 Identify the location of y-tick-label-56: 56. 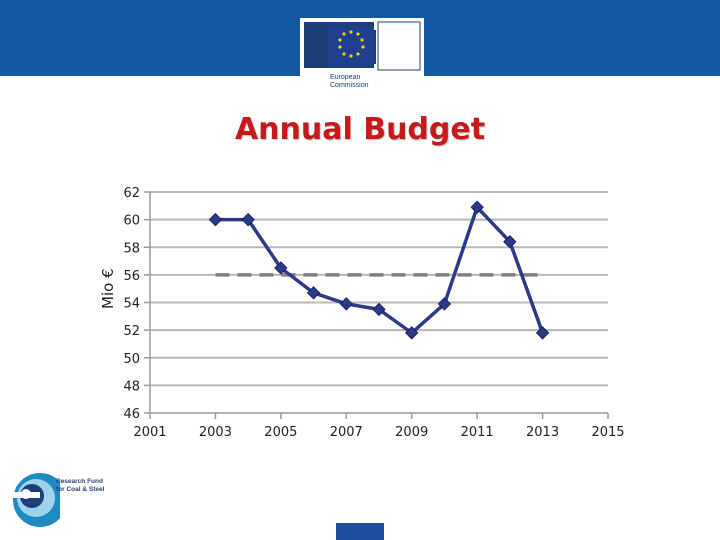
(131, 276).